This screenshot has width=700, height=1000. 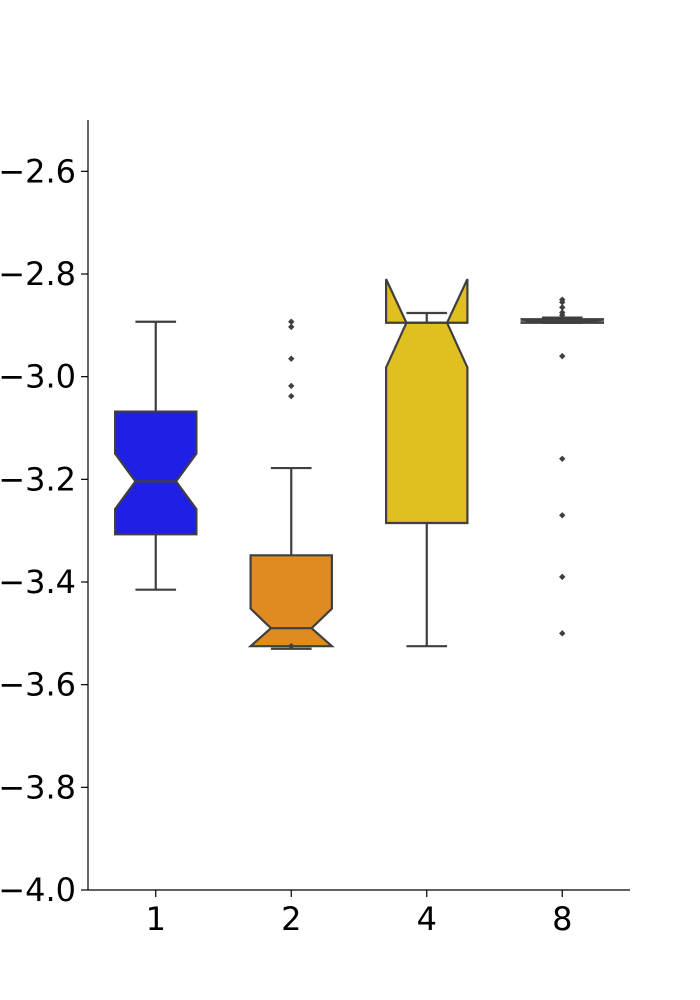 I want to click on y-tick-label: −2.6, so click(x=38, y=171).